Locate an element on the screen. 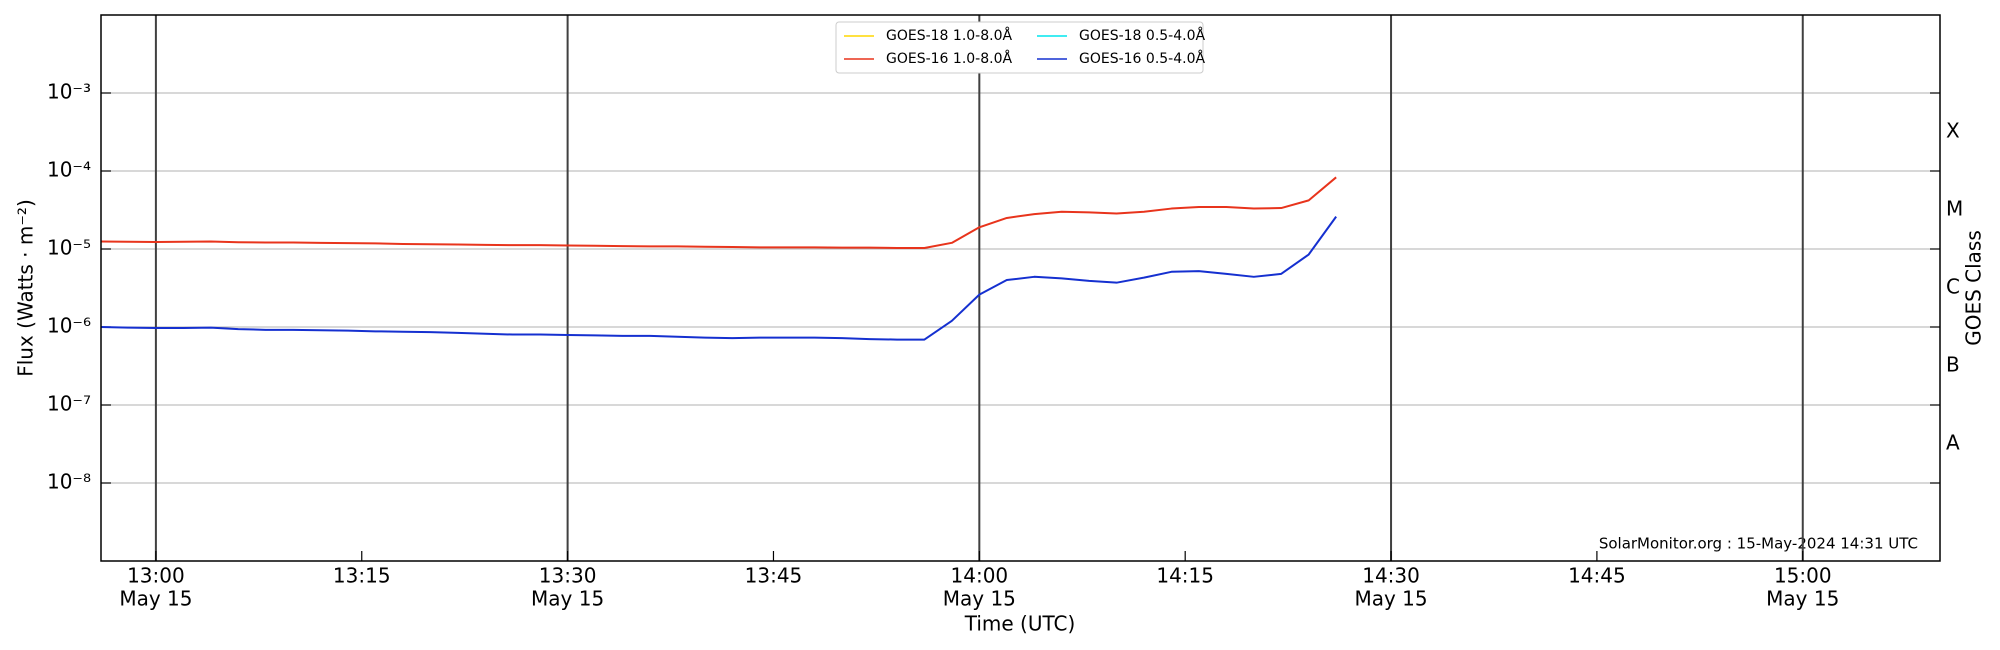 The width and height of the screenshot is (2000, 650). x-tick-label: 14:45 is located at coordinates (1597, 576).